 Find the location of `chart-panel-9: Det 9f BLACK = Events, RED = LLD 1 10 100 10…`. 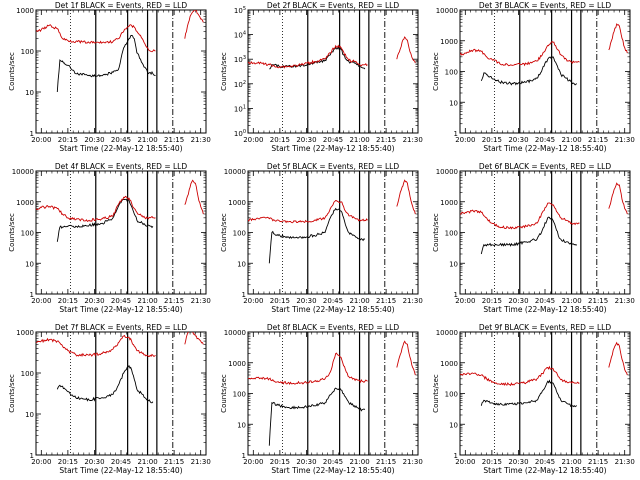

chart-panel-9: Det 9f BLACK = Events, RED = LLD 1 10 100 10… is located at coordinates (533, 399).